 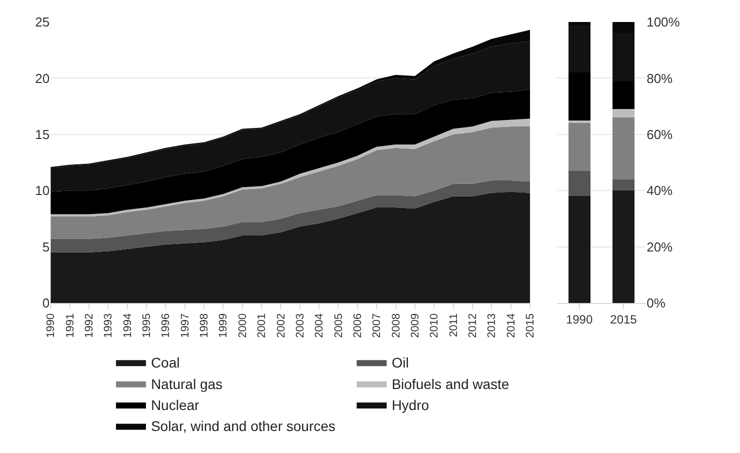 What do you see at coordinates (166, 325) in the screenshot?
I see `x-tick-label: 1996` at bounding box center [166, 325].